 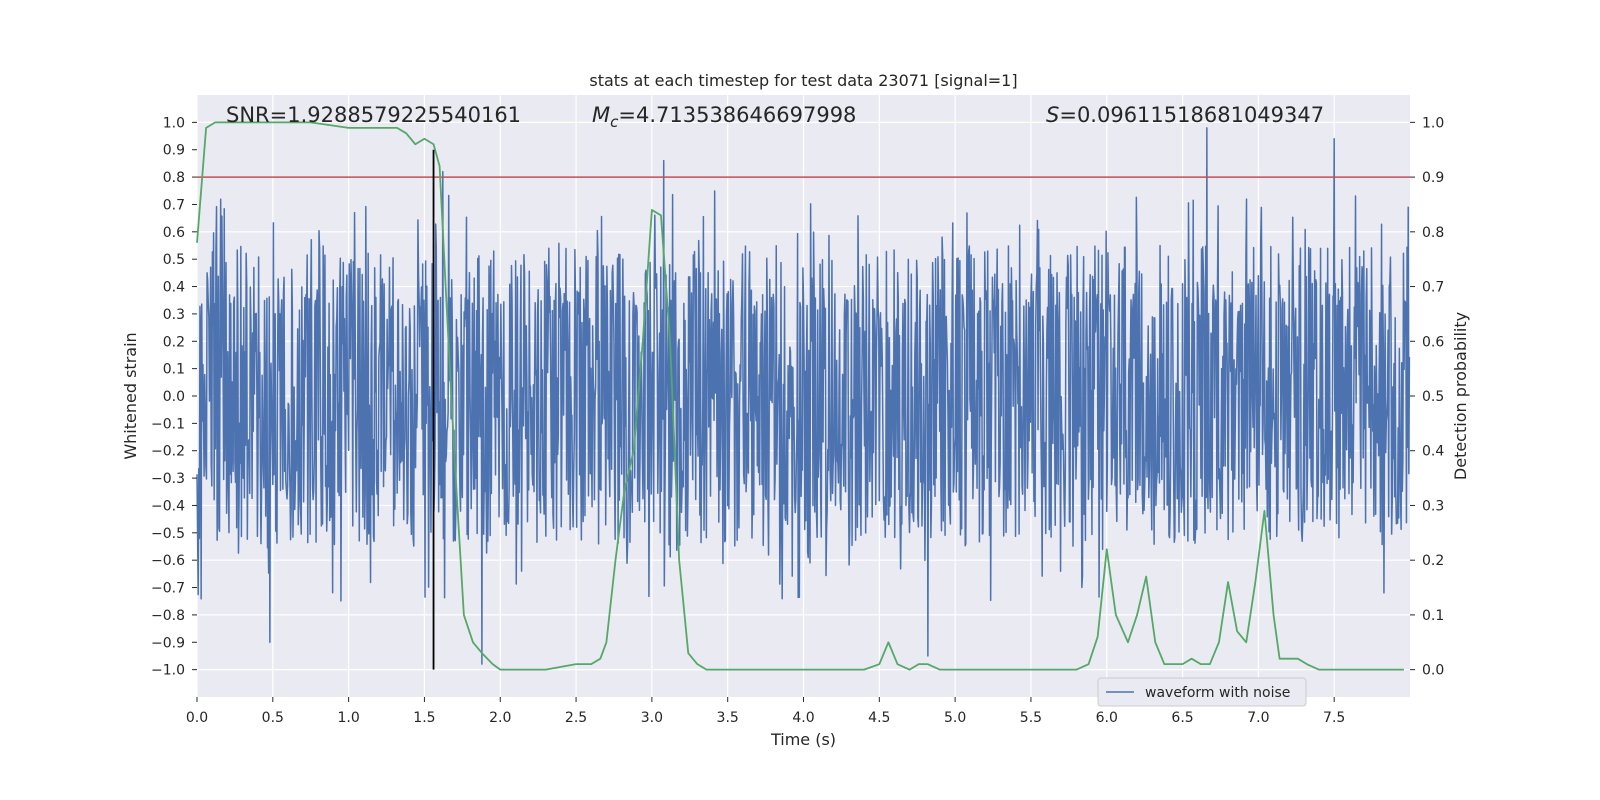 I want to click on snr-annotation: SNR=1.9288579225540161, so click(x=373, y=115).